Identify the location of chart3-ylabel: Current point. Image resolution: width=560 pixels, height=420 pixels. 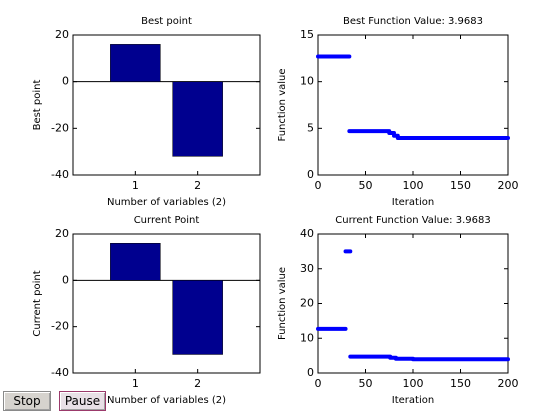
(37, 303).